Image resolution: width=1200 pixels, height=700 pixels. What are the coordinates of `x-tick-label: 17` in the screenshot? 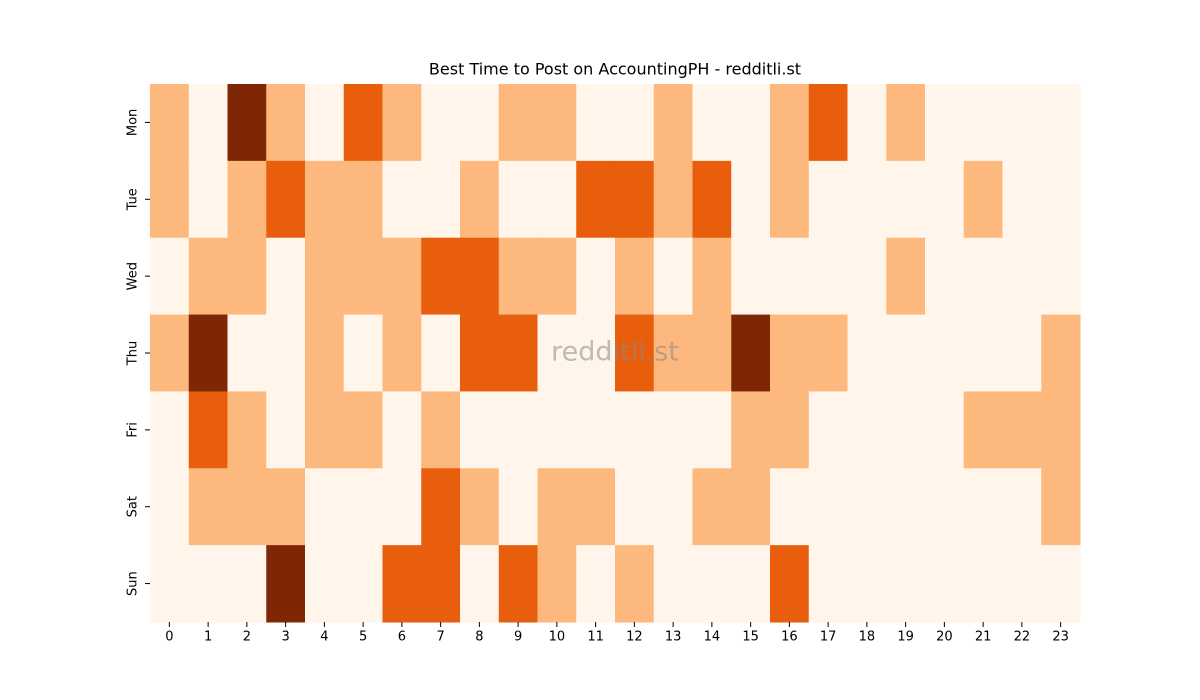 It's located at (828, 637).